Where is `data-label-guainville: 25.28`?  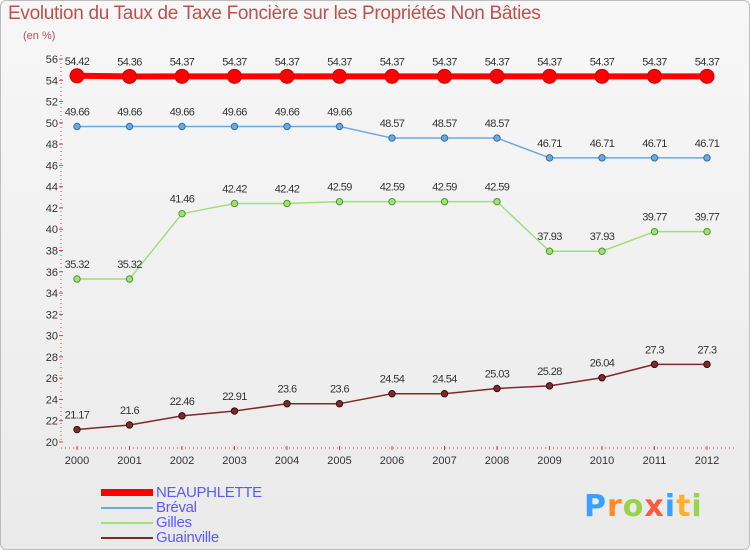
data-label-guainville: 25.28 is located at coordinates (549, 372).